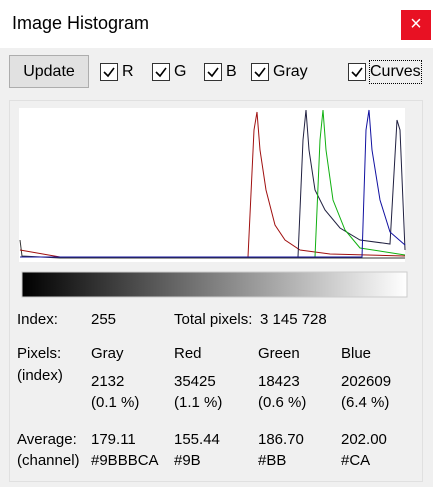 The width and height of the screenshot is (433, 487). I want to click on checkbox-label: G, so click(180, 71).